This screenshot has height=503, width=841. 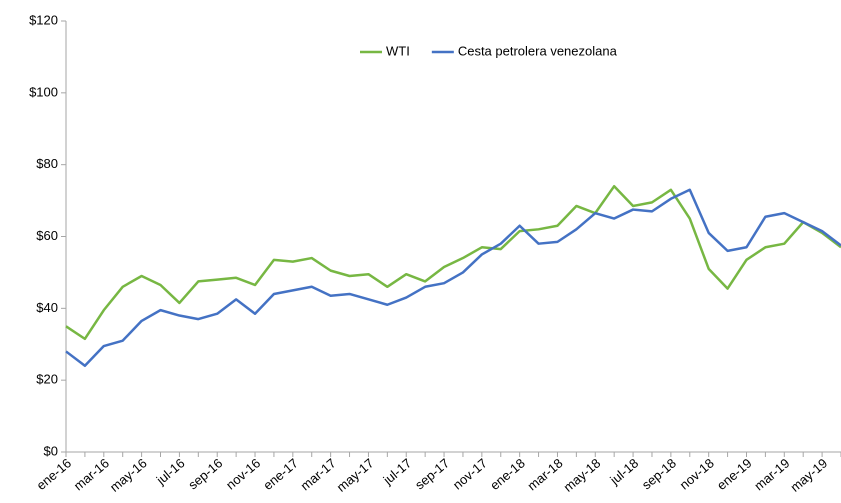 What do you see at coordinates (43, 91) in the screenshot?
I see `y-tick-label: $100` at bounding box center [43, 91].